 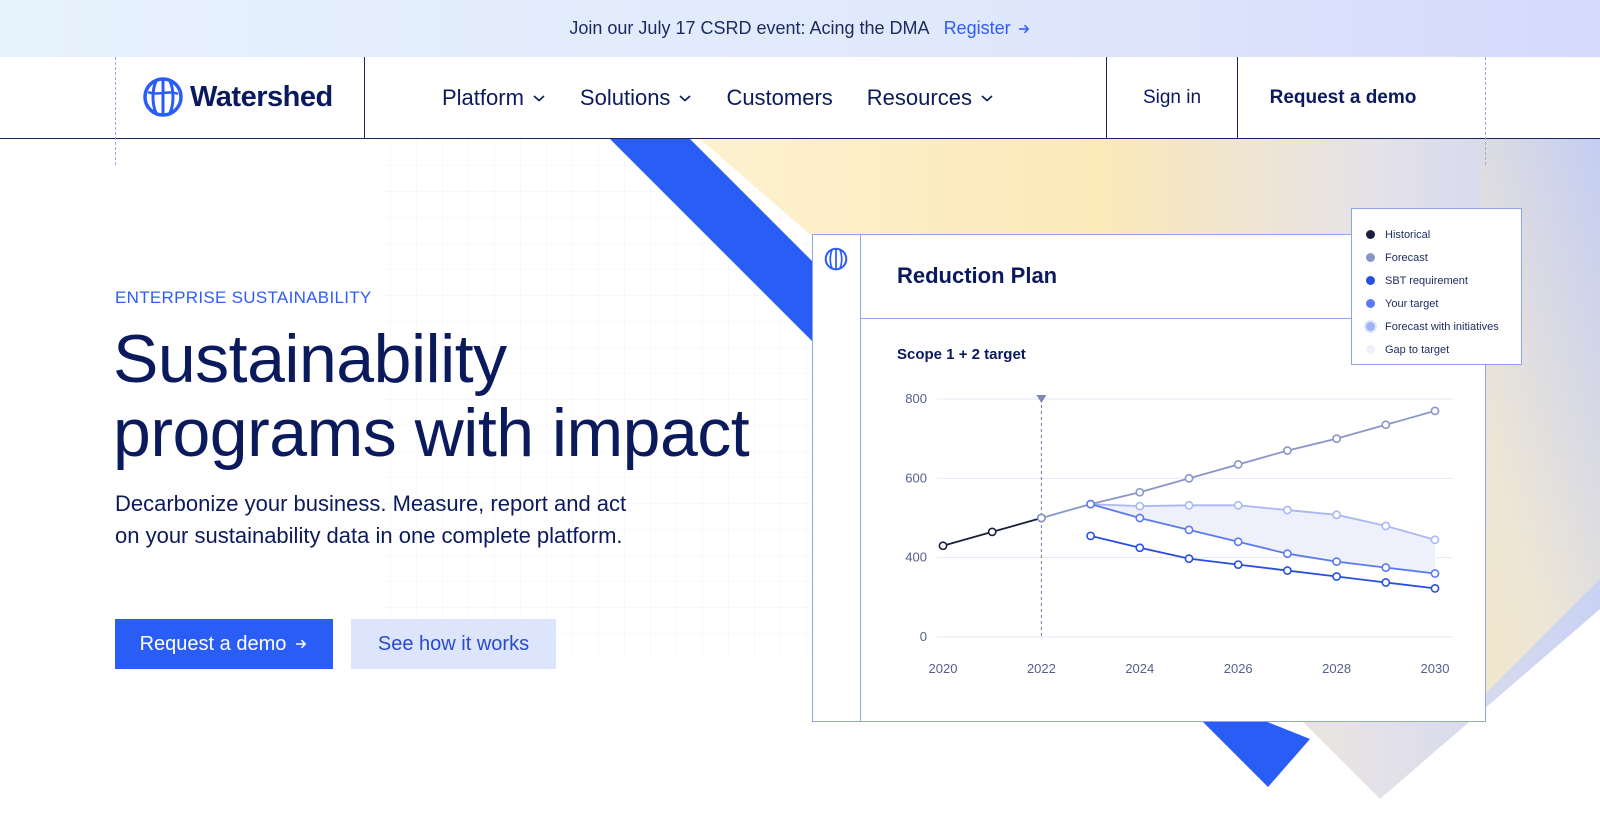 What do you see at coordinates (1490, 469) in the screenshot?
I see `yellow-shape-lower` at bounding box center [1490, 469].